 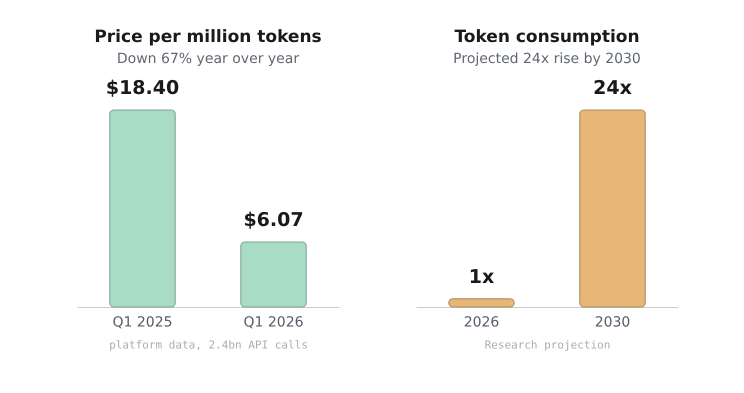 What do you see at coordinates (482, 322) in the screenshot?
I see `x-tick-label: 2026` at bounding box center [482, 322].